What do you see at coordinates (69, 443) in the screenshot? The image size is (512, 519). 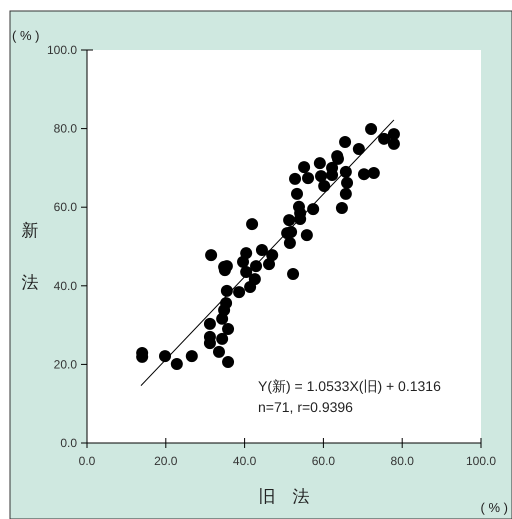 I see `y-tick-label: 0.0` at bounding box center [69, 443].